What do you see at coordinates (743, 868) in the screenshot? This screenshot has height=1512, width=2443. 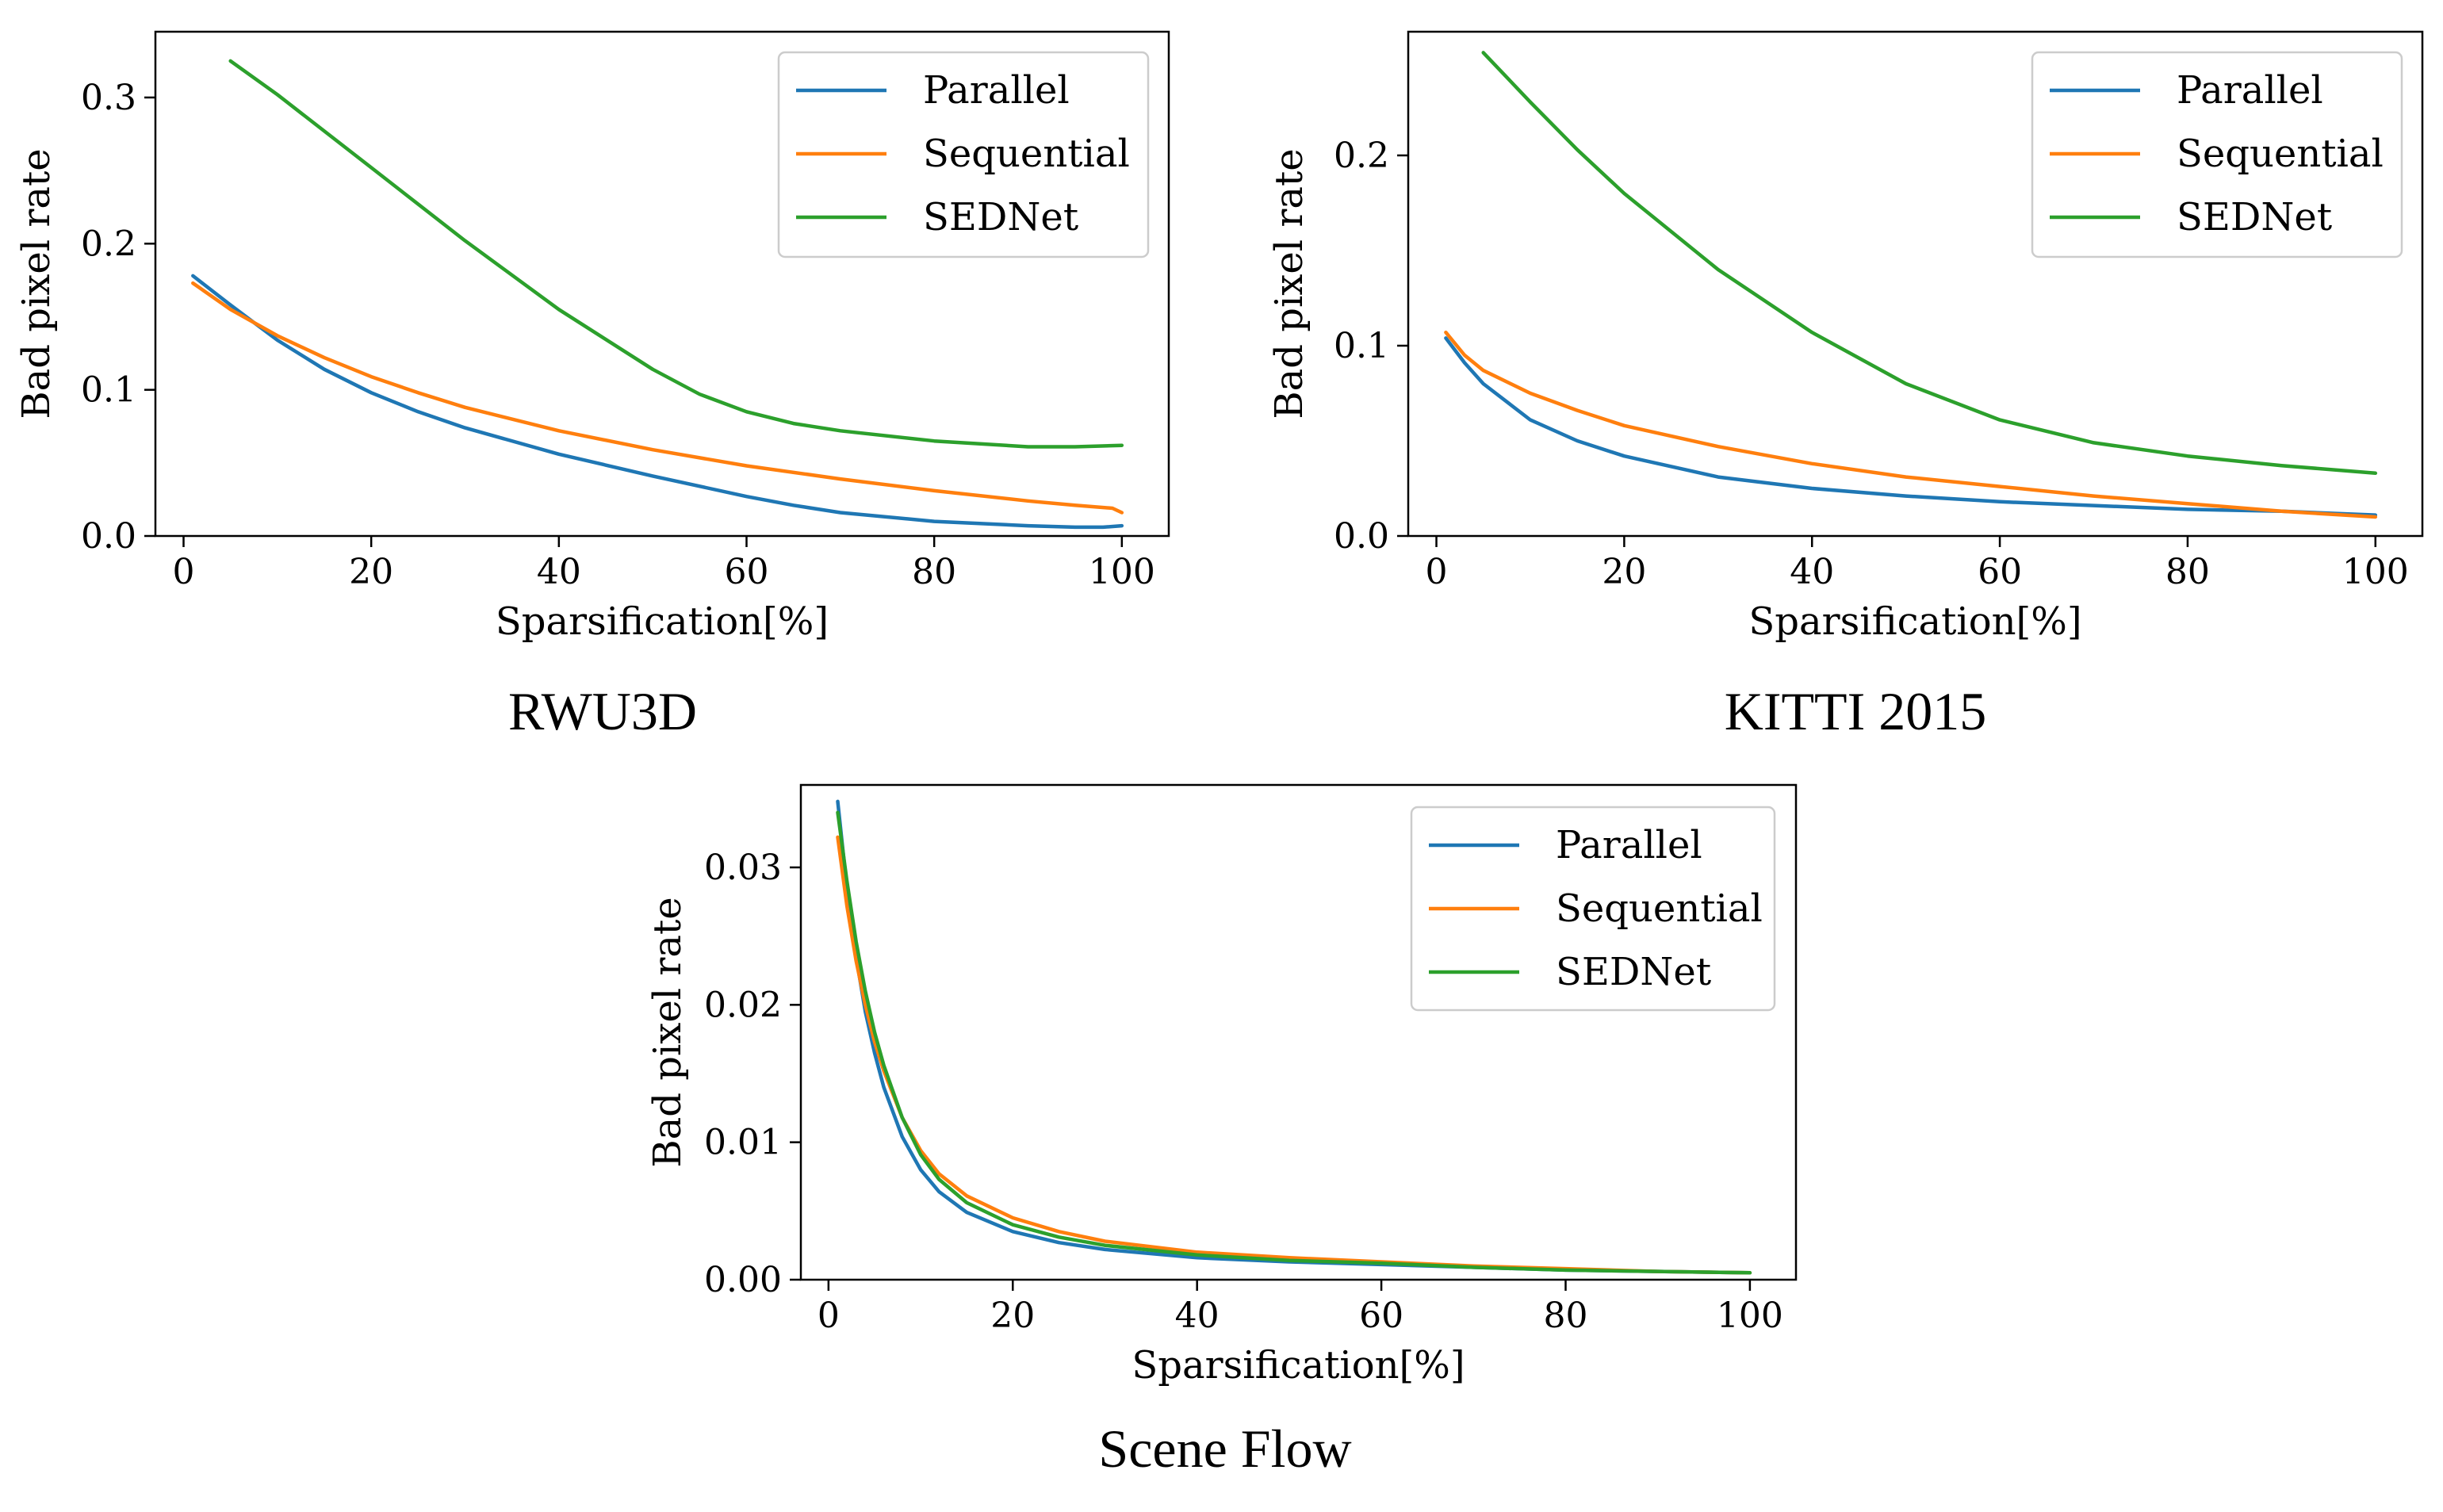 I see `y-tick-label: 0.03` at bounding box center [743, 868].